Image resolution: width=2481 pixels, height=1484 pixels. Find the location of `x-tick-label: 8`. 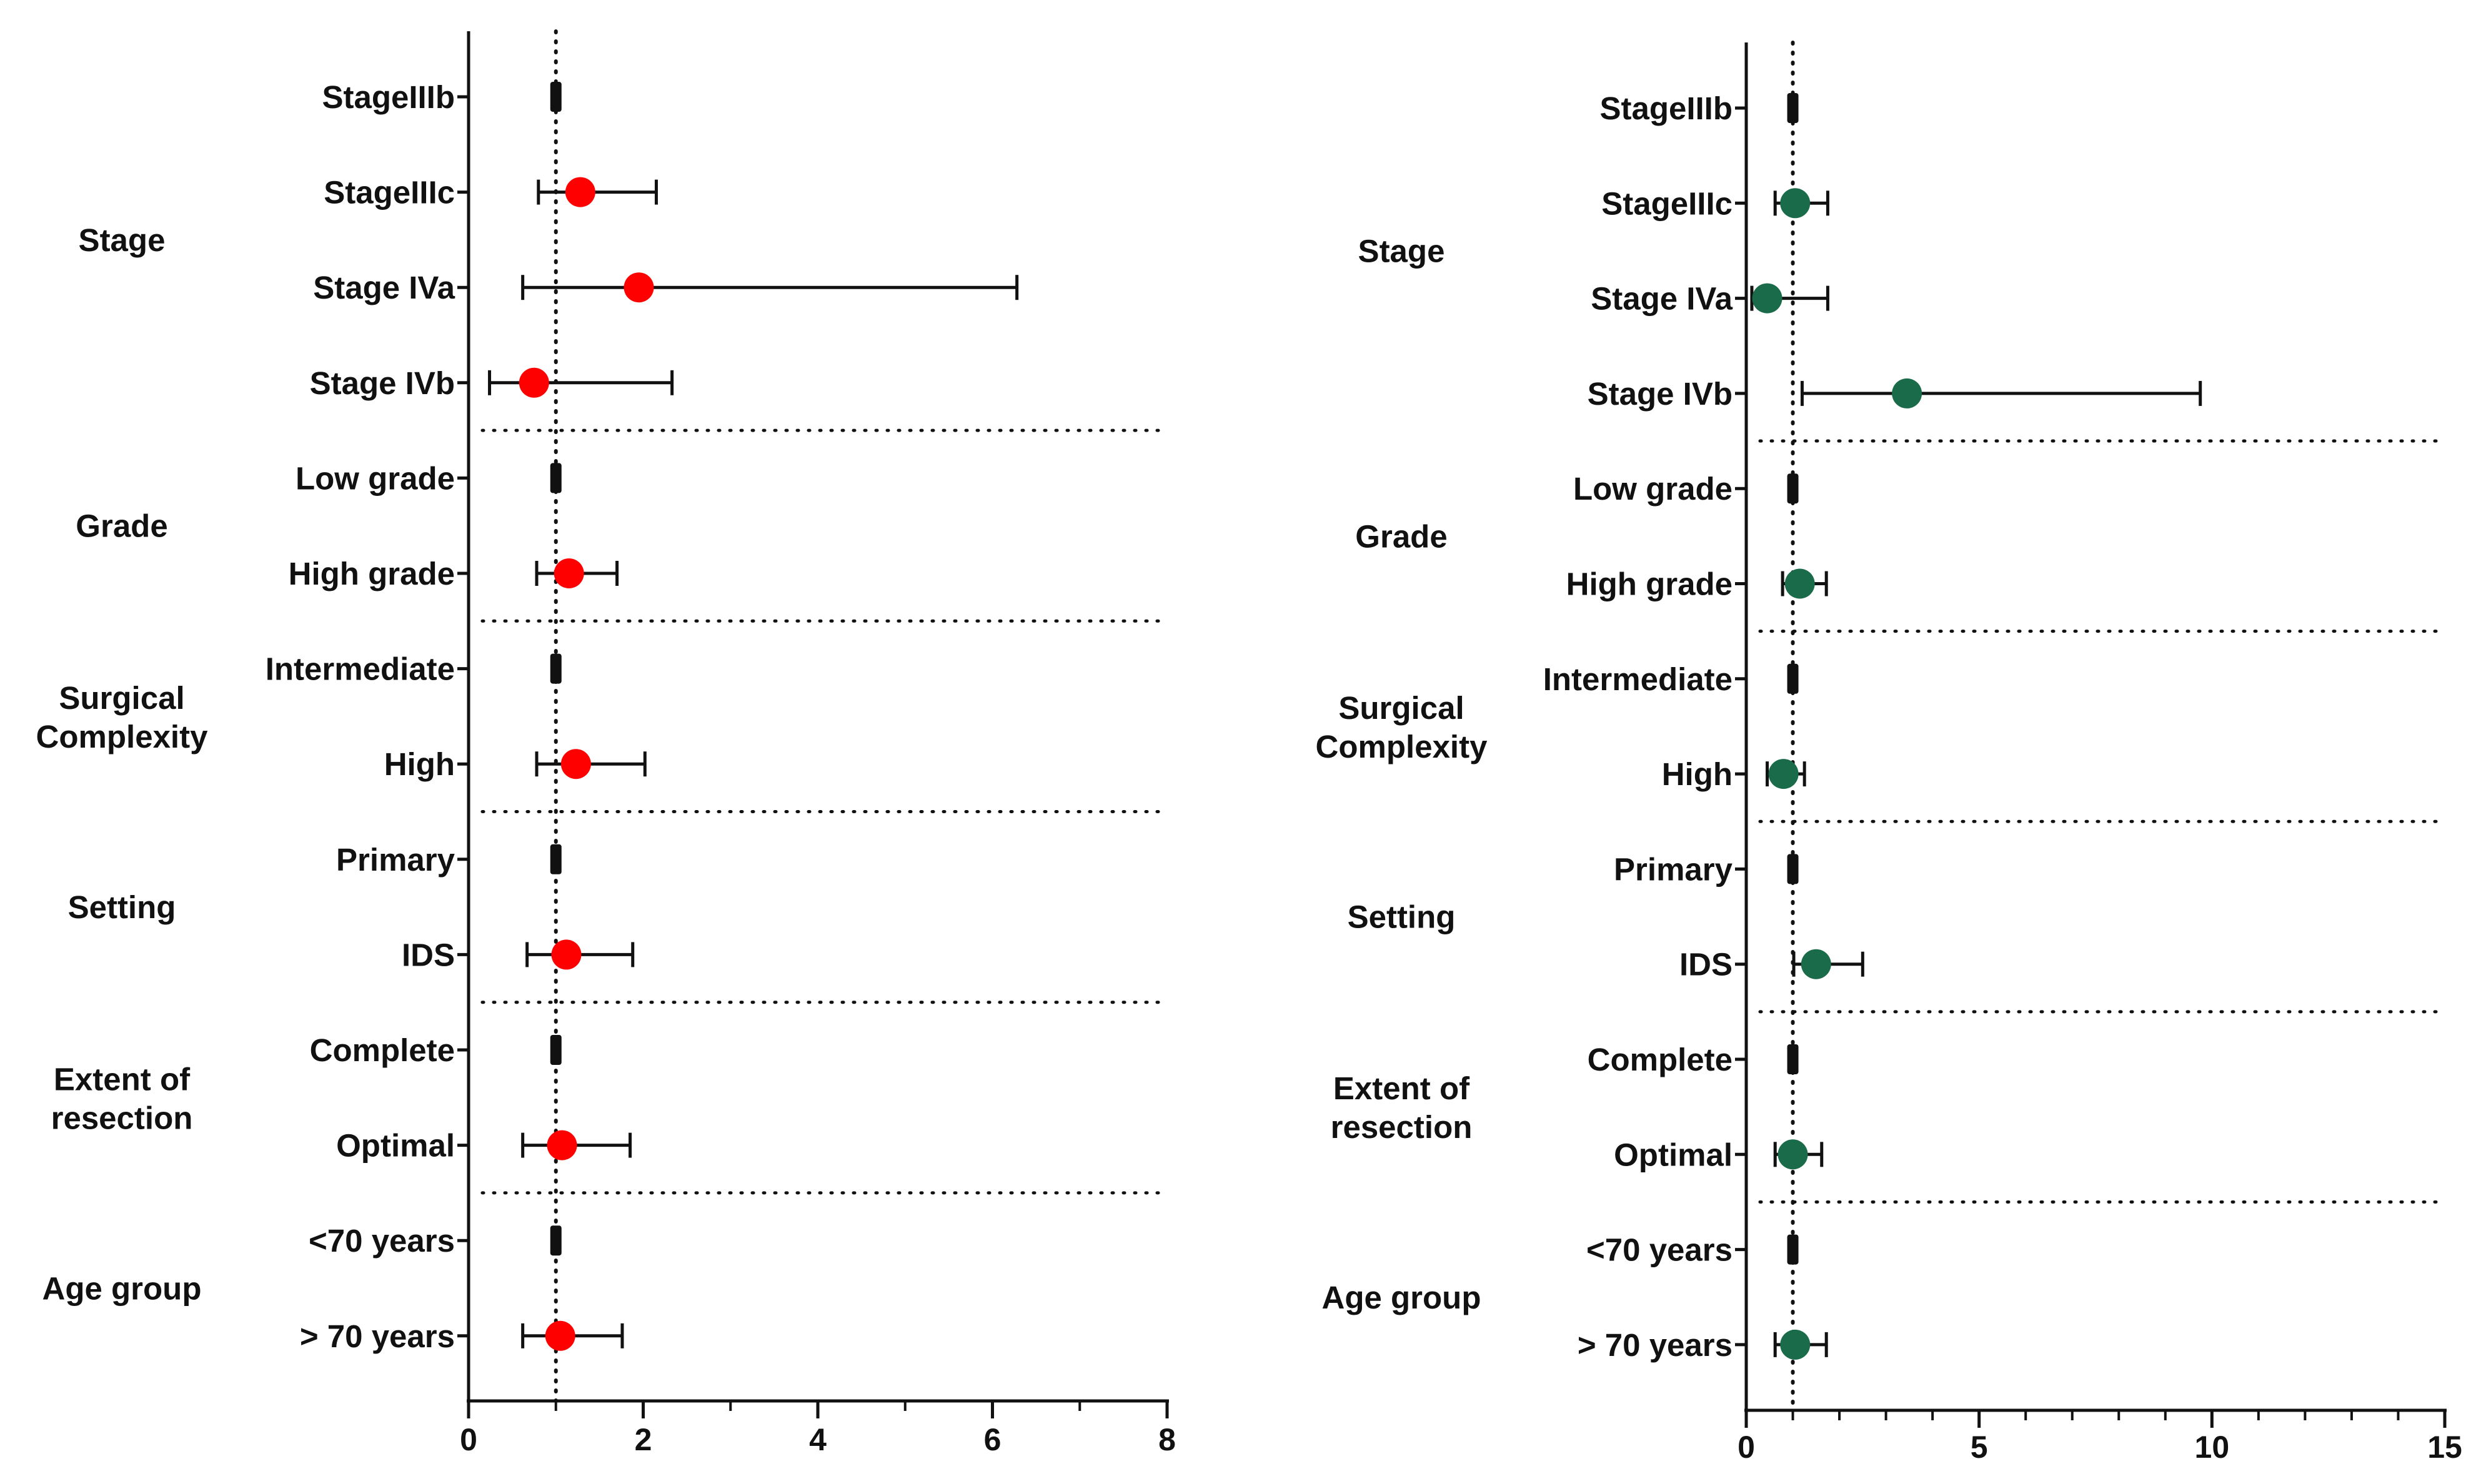

x-tick-label: 8 is located at coordinates (1167, 1439).